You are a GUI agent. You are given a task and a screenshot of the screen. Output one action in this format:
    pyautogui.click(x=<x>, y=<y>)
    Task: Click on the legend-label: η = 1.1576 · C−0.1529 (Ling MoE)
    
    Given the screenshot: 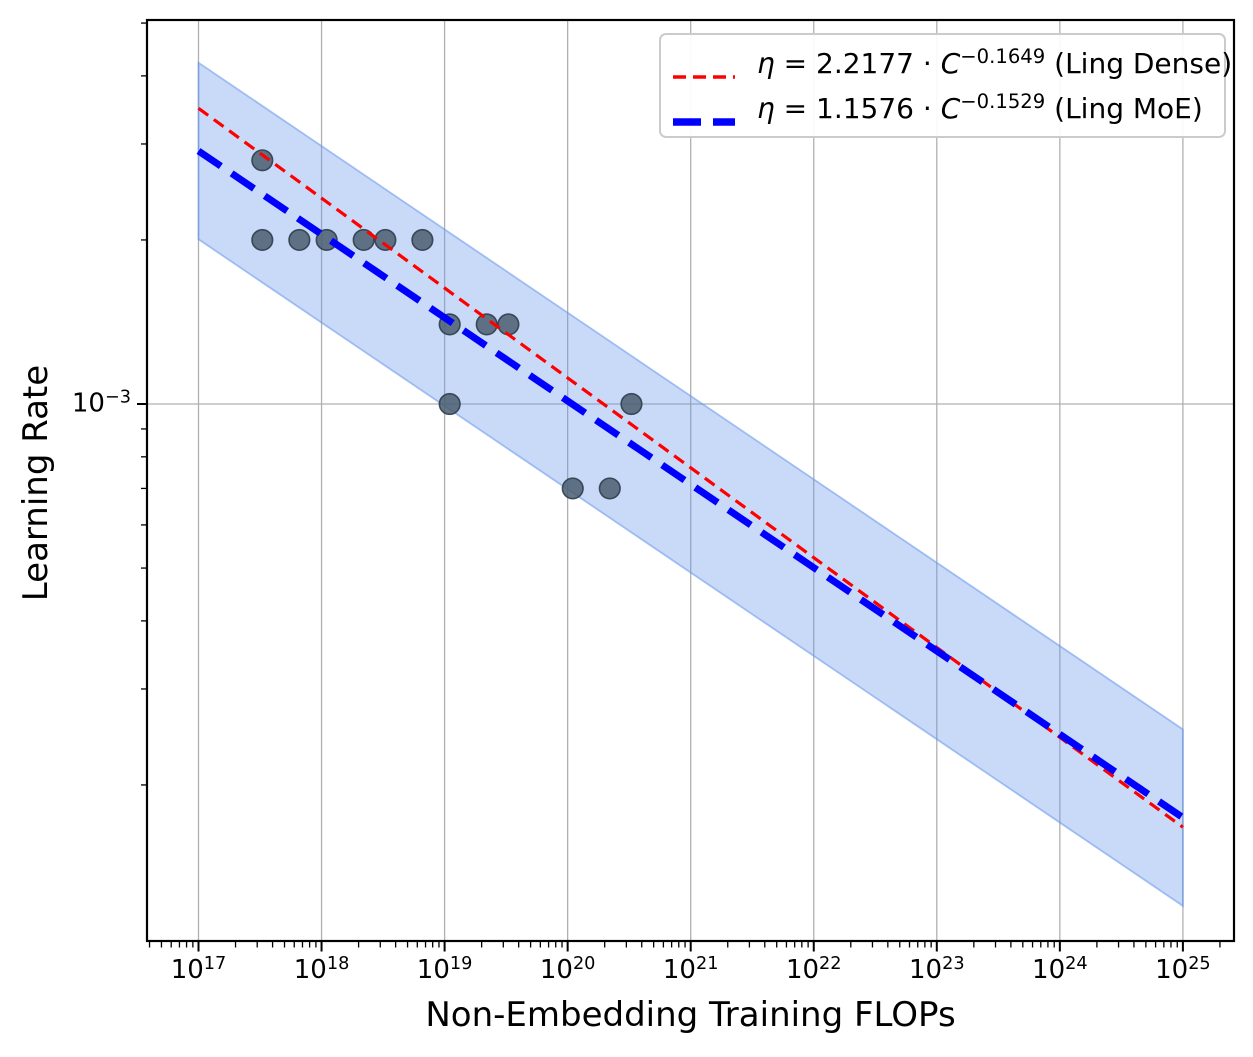 What is the action you would take?
    pyautogui.click(x=980, y=107)
    